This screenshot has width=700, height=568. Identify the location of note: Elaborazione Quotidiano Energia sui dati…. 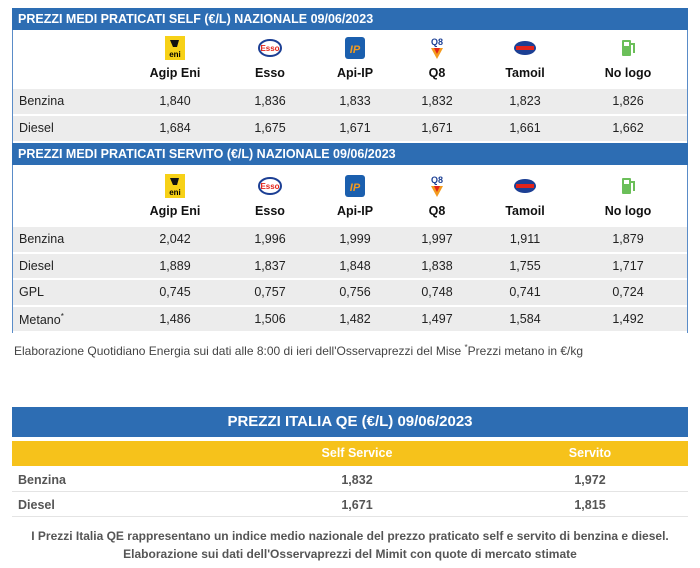
(298, 350).